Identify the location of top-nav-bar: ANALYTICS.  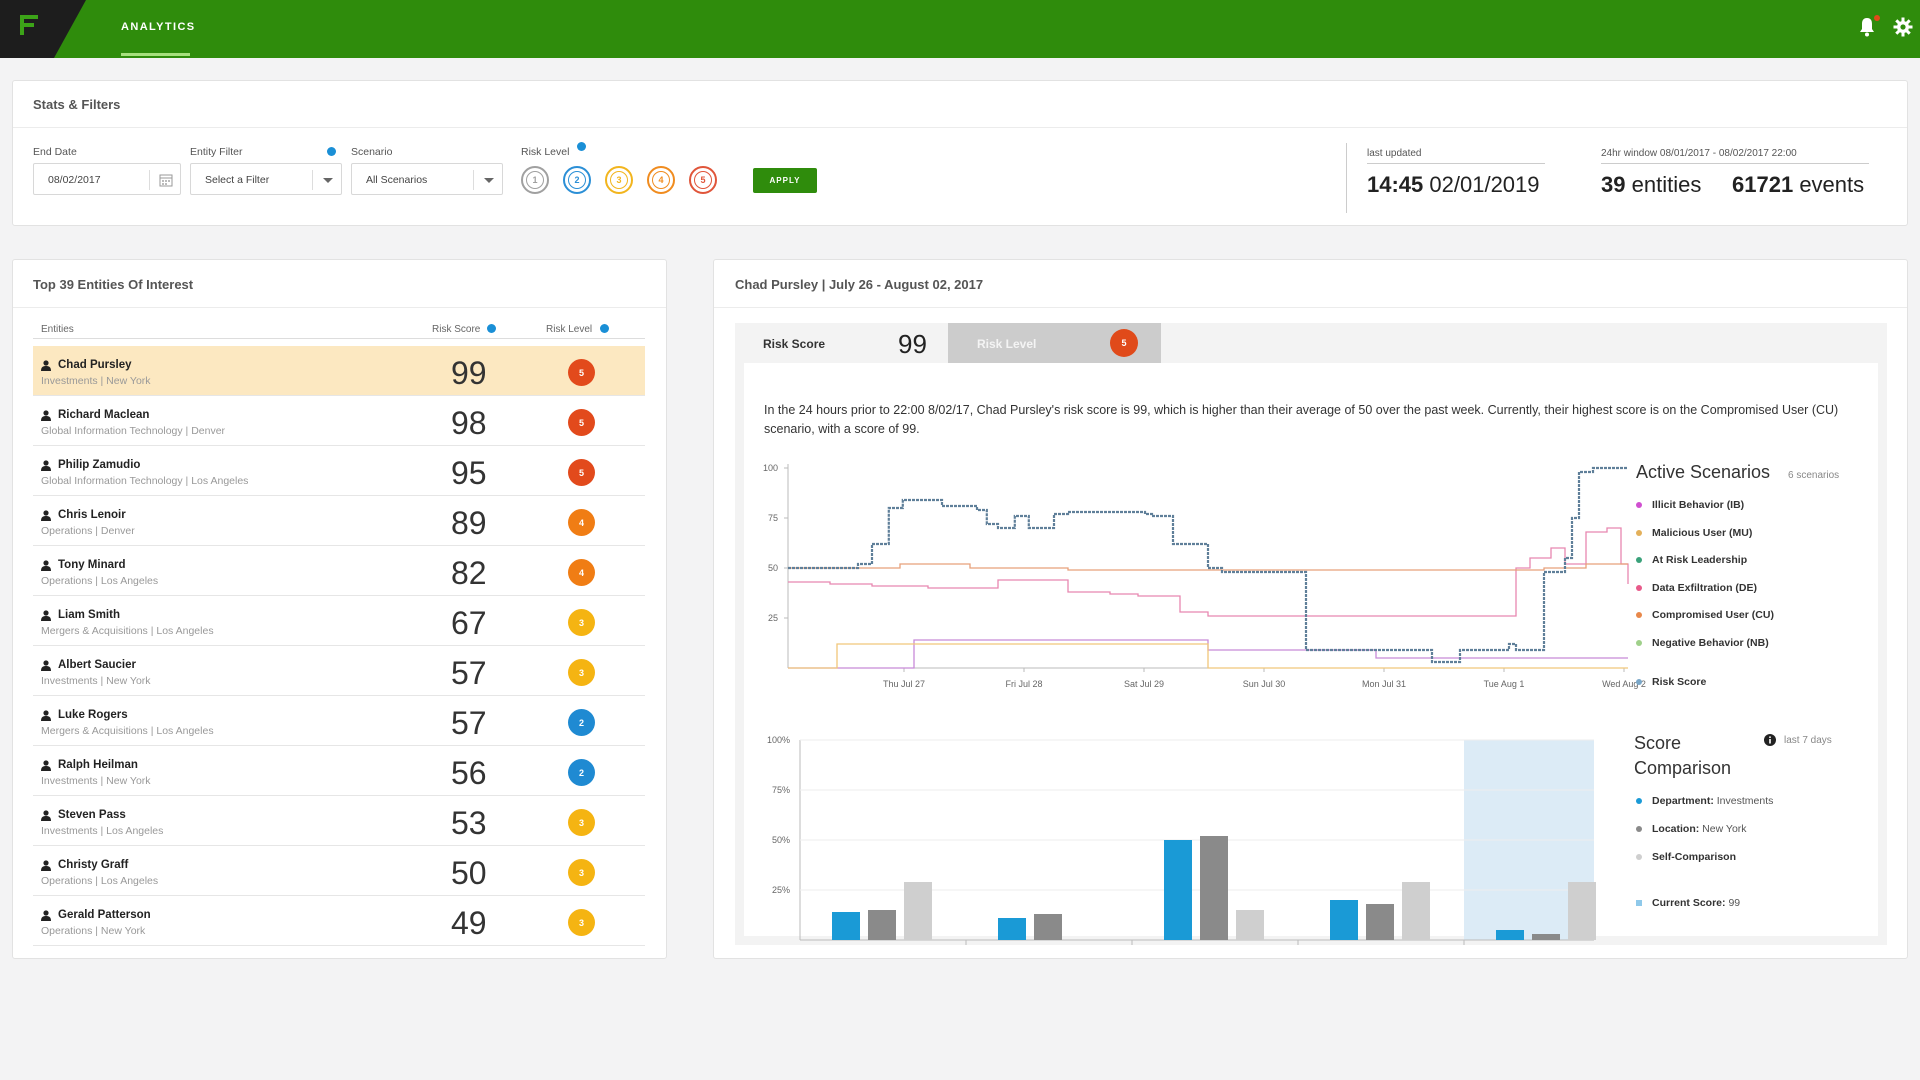
(960, 29).